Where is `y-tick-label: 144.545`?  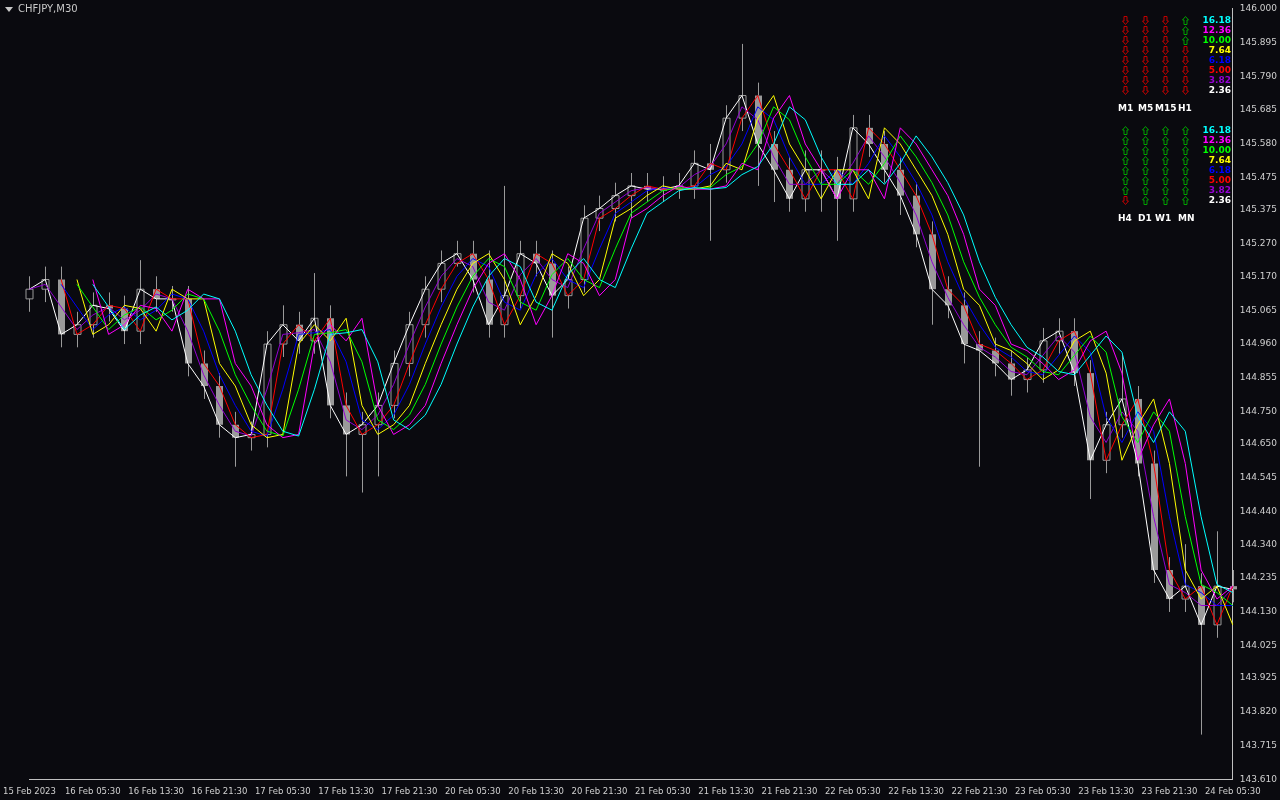 y-tick-label: 144.545 is located at coordinates (1258, 477).